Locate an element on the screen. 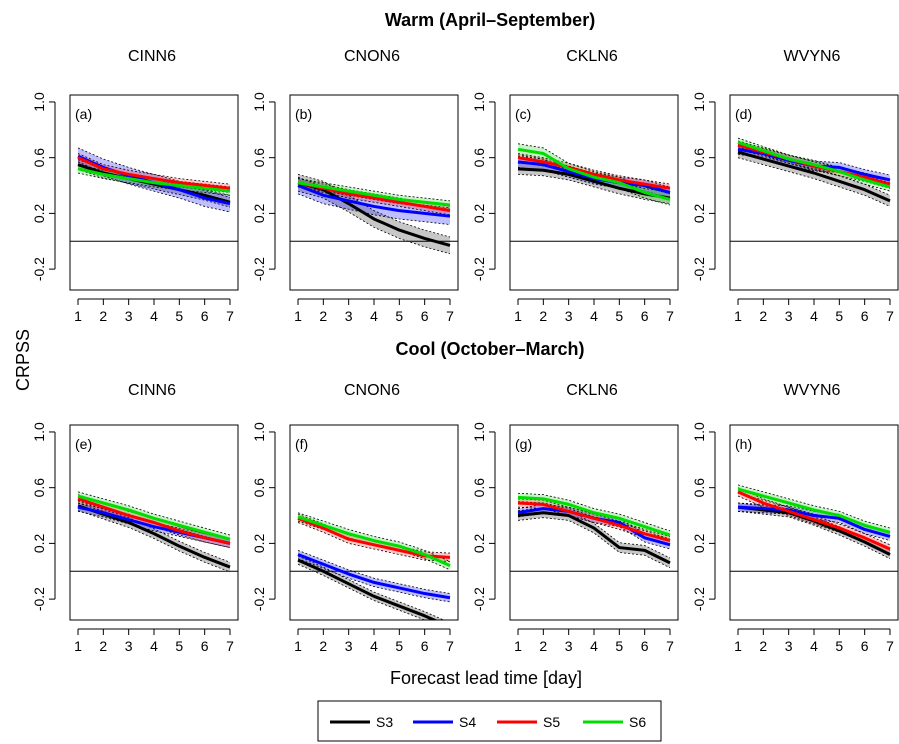 The width and height of the screenshot is (899, 744). panel-label: (f) is located at coordinates (301, 444).